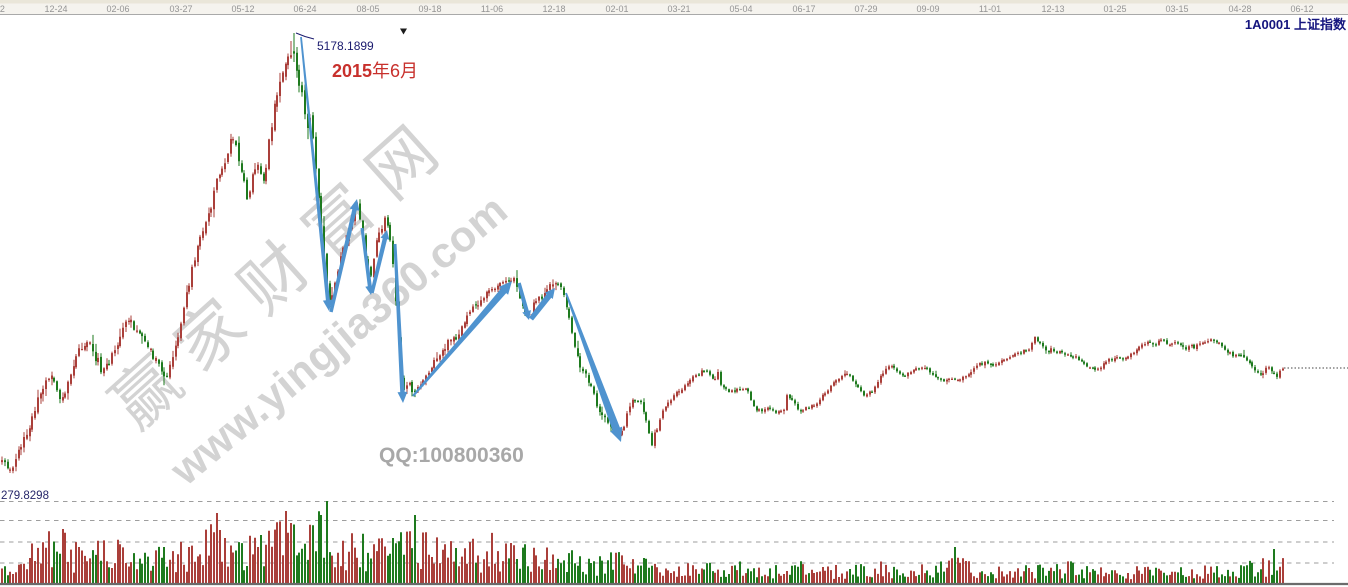  I want to click on svg-text: 03-15, so click(1176, 9).